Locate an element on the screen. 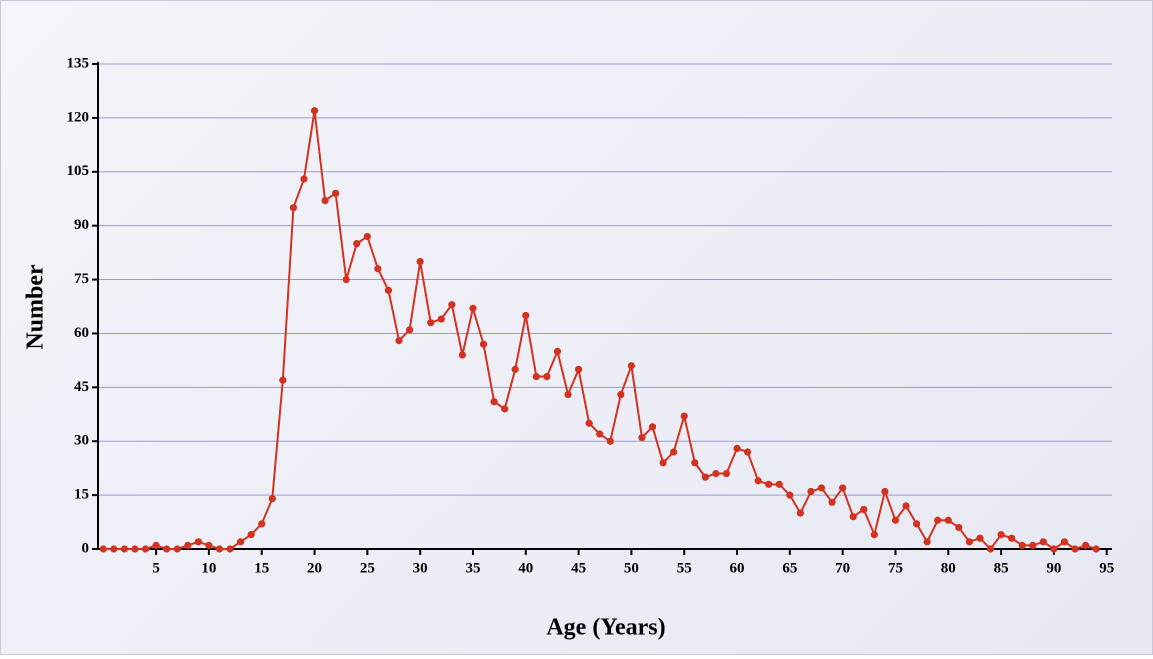 This screenshot has width=1153, height=659. x-tick-label: 35 is located at coordinates (472, 568).